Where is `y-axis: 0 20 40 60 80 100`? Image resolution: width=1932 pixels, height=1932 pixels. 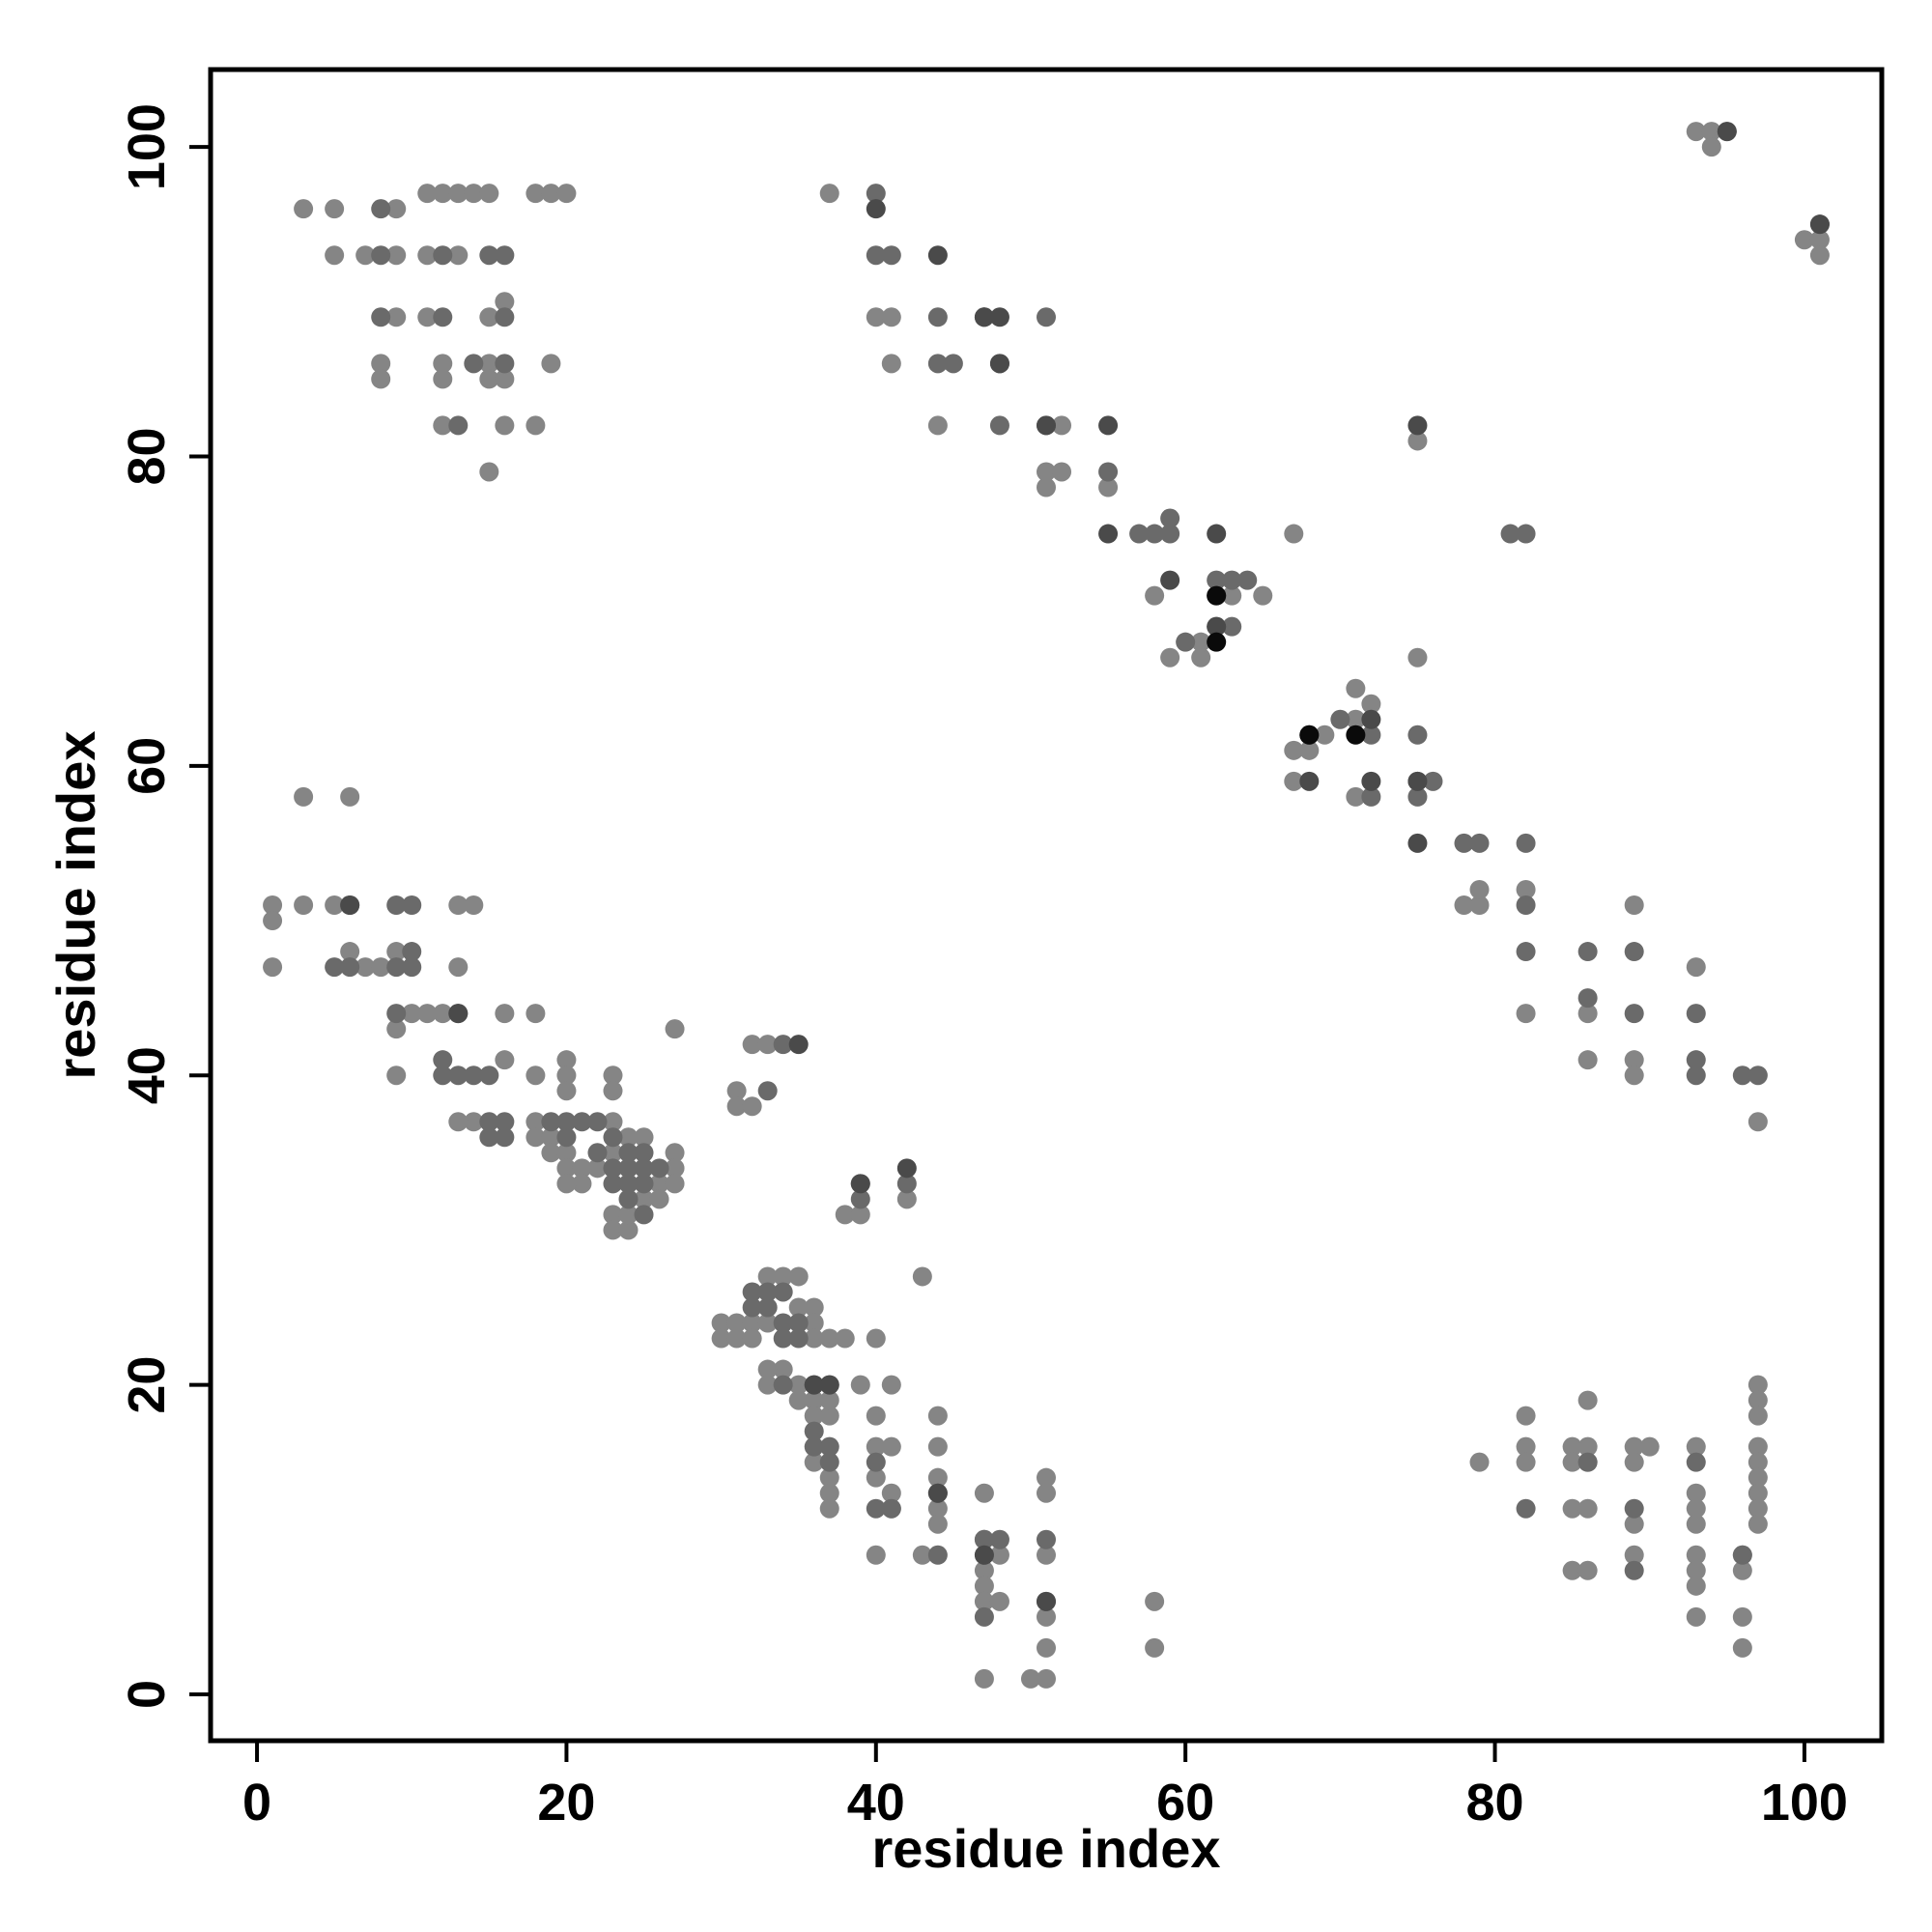
y-axis: 0 20 40 60 80 100 is located at coordinates (164, 906).